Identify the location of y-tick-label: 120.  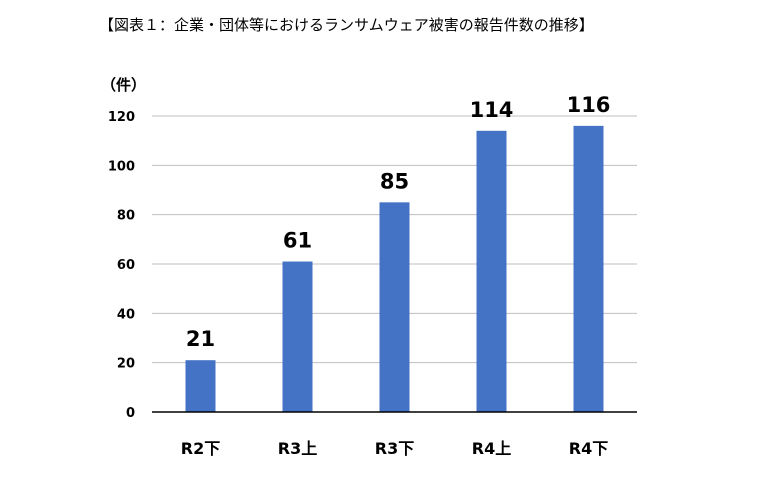
(121, 117).